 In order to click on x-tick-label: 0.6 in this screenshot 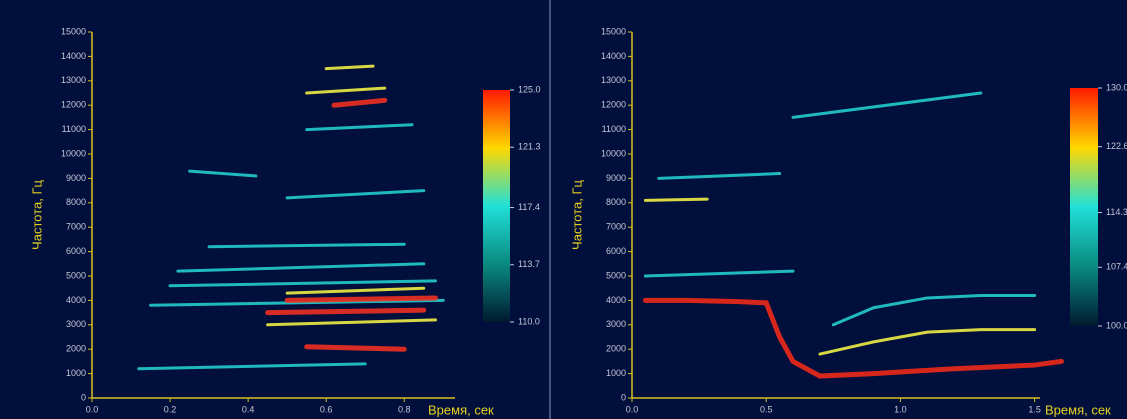, I will do `click(326, 409)`.